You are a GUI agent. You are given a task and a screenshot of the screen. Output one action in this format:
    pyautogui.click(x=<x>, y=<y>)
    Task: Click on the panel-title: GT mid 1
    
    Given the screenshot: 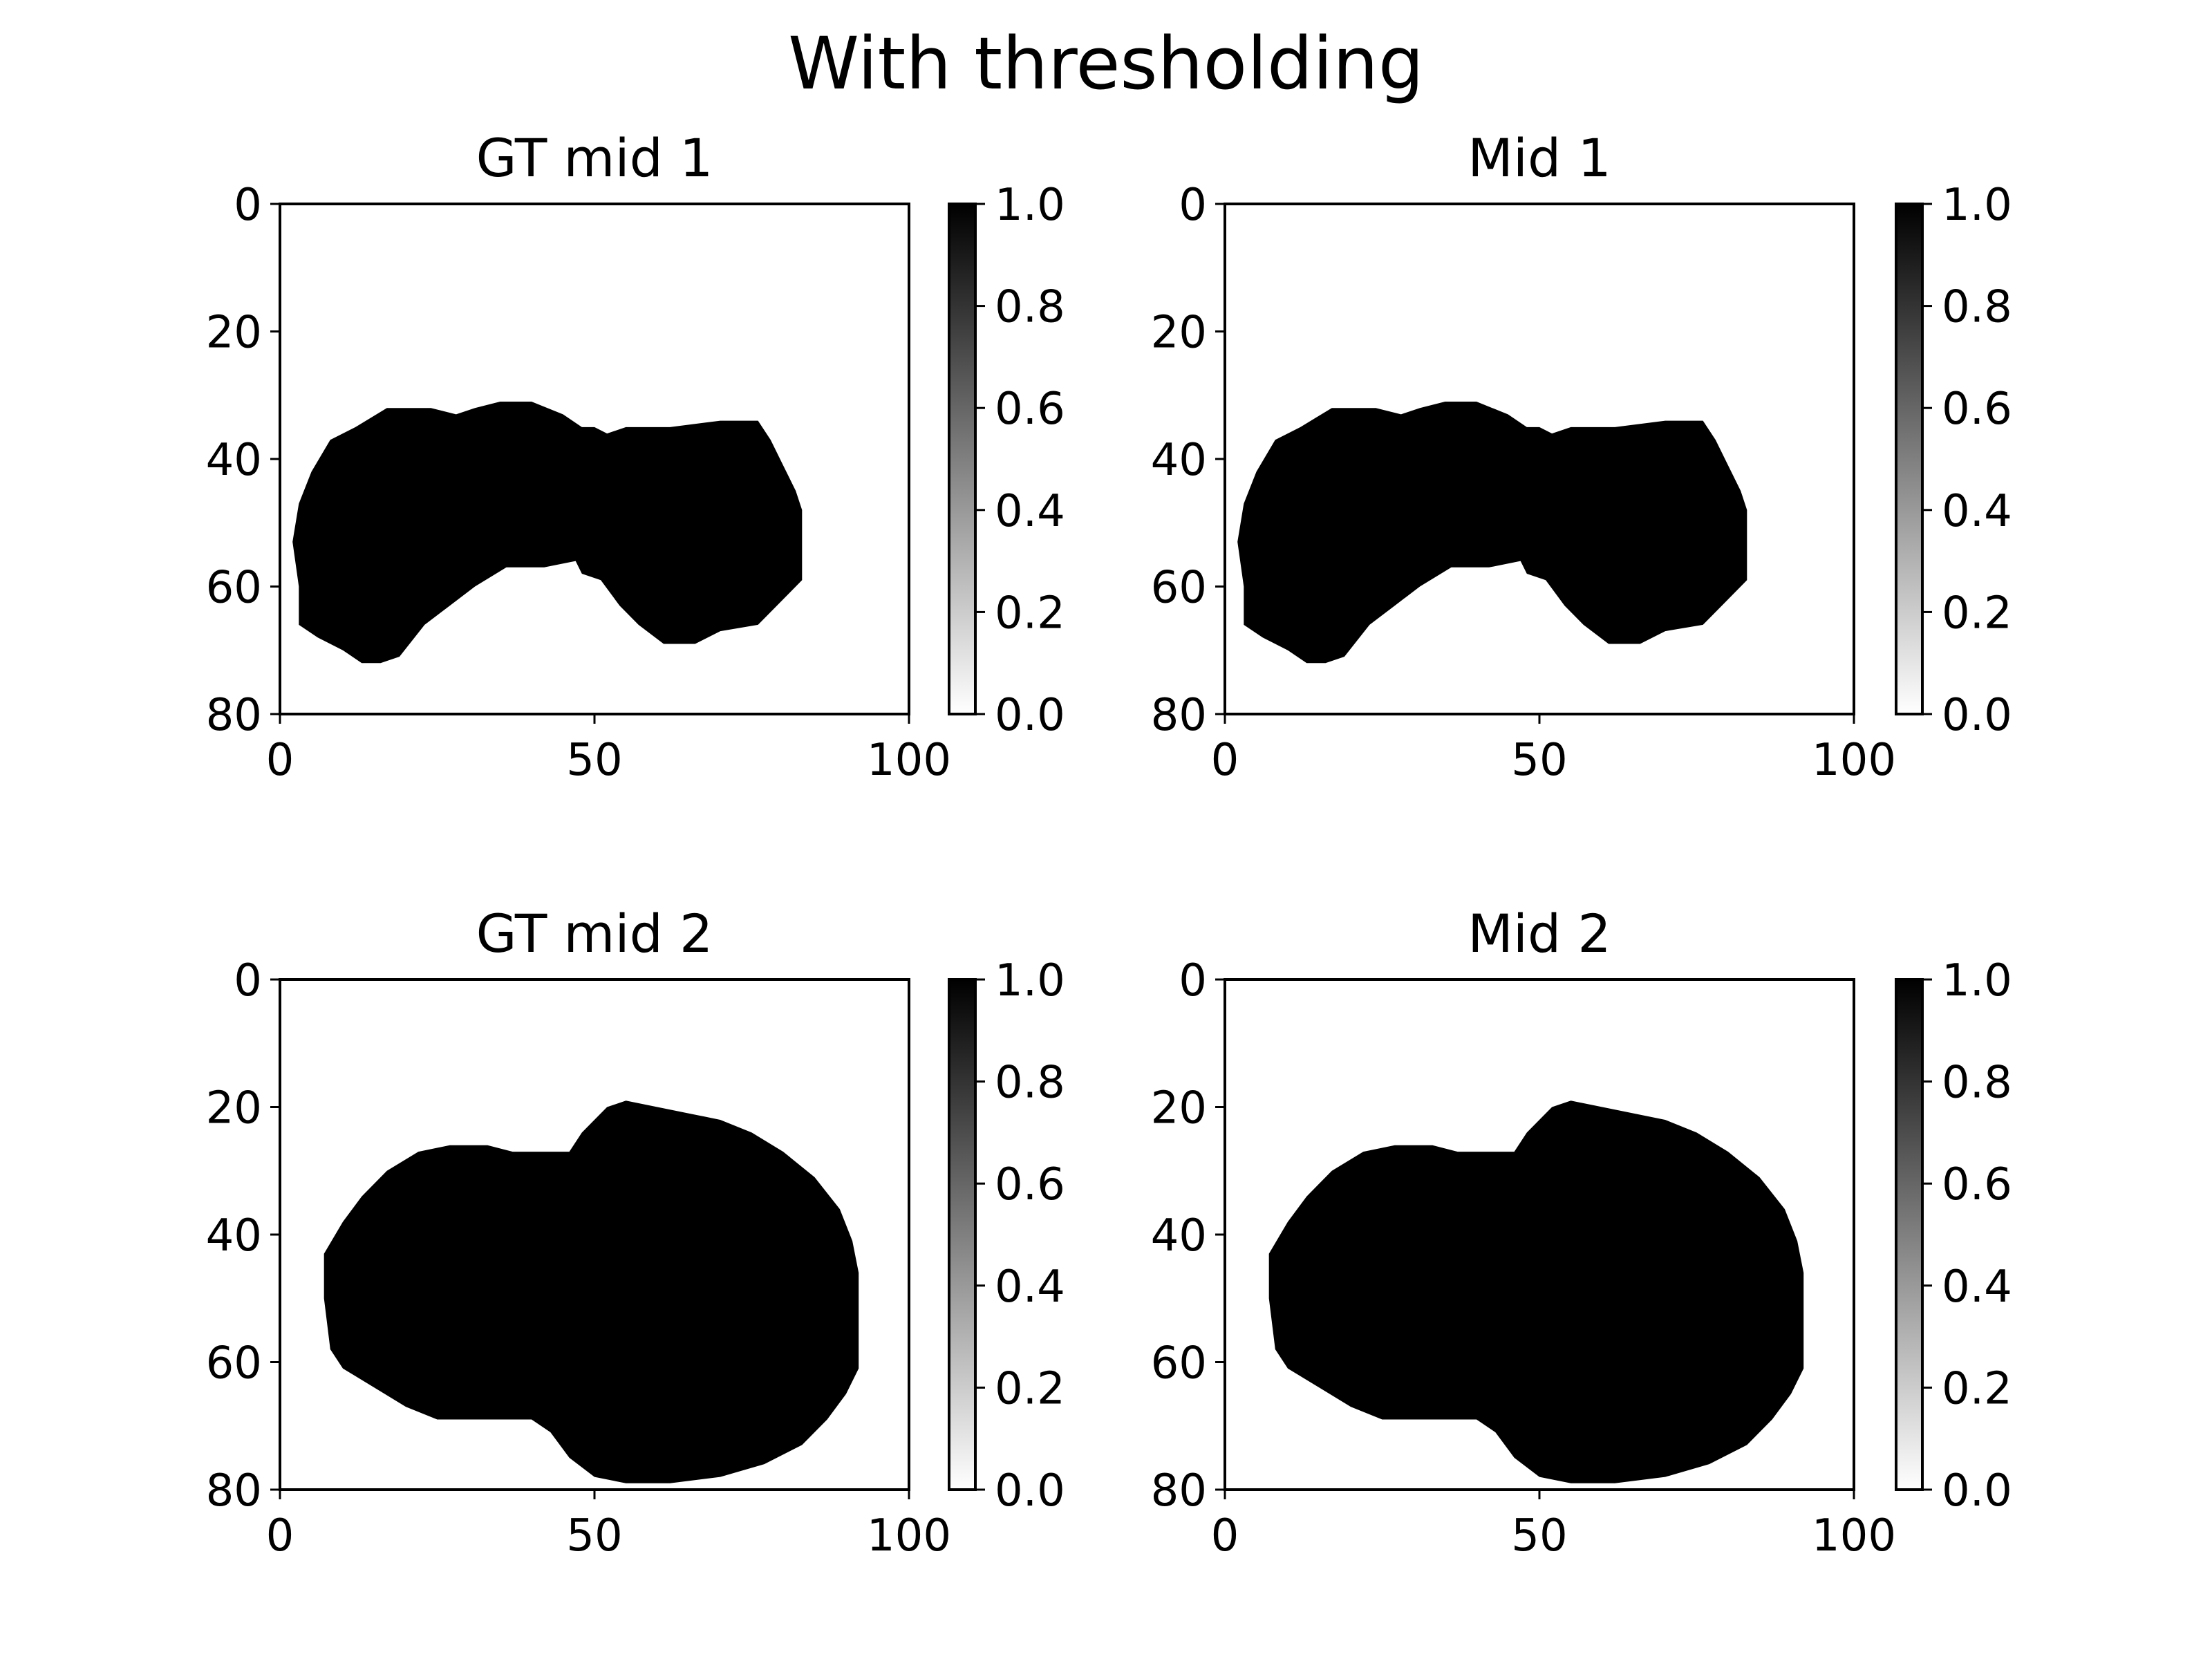 What is the action you would take?
    pyautogui.click(x=595, y=158)
    